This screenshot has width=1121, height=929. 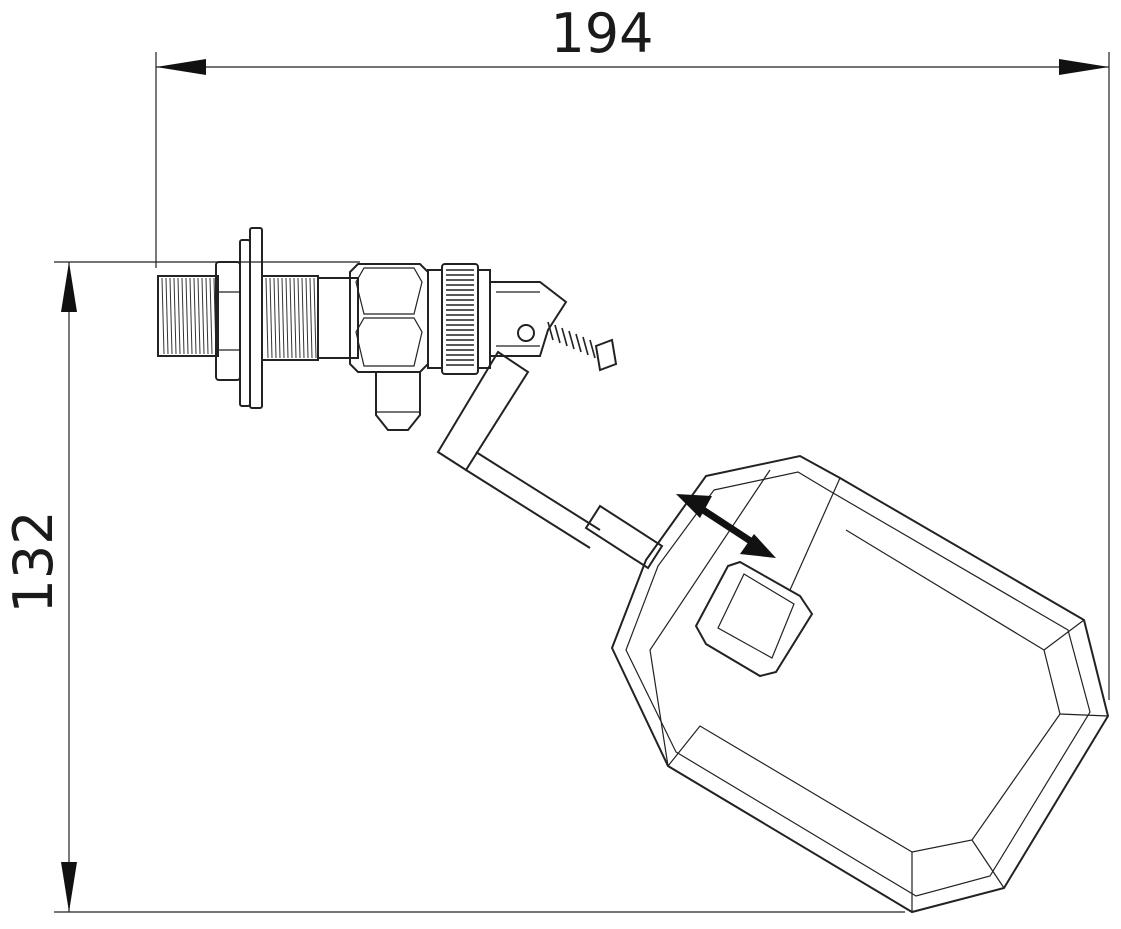 I want to click on height-arrow-bottom, so click(x=69, y=887).